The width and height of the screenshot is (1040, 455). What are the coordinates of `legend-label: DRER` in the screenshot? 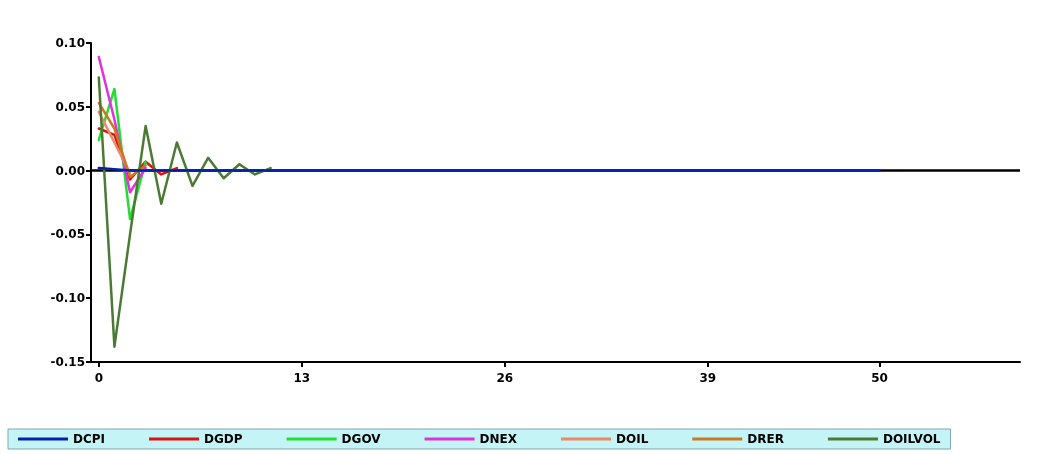 It's located at (765, 439).